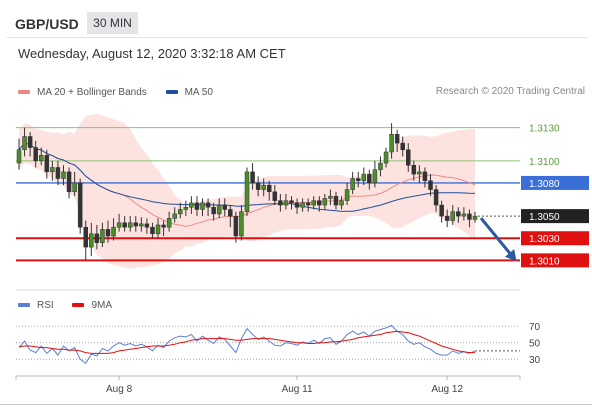  Describe the element at coordinates (544, 184) in the screenshot. I see `level-label: 1.3080` at that location.